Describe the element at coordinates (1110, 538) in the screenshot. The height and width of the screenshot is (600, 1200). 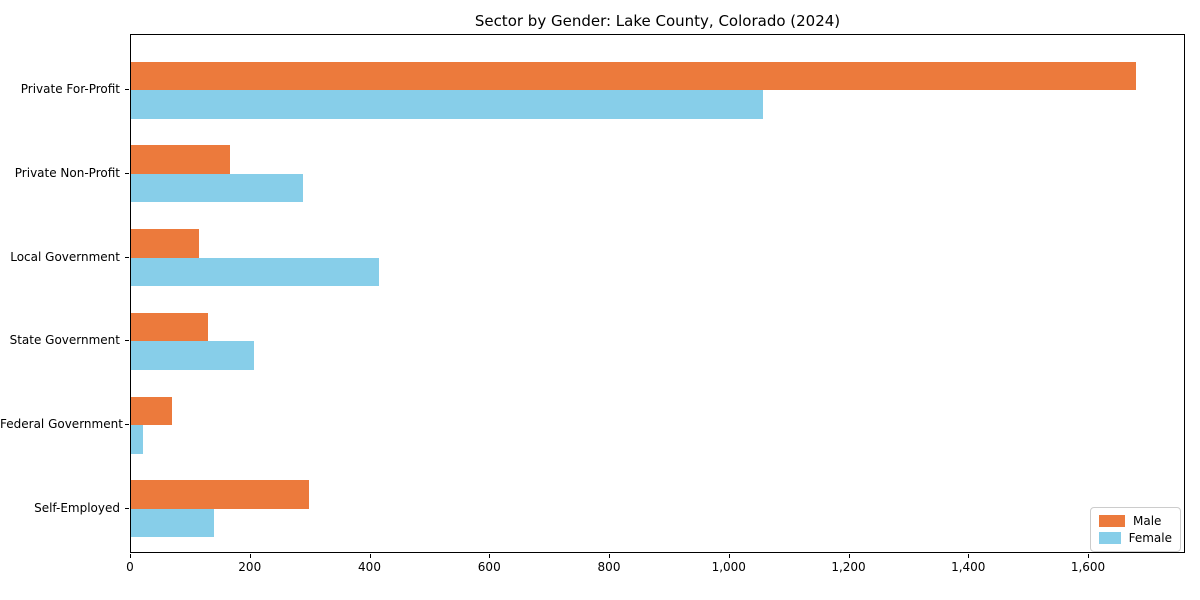
I see `female-swatch-icon` at that location.